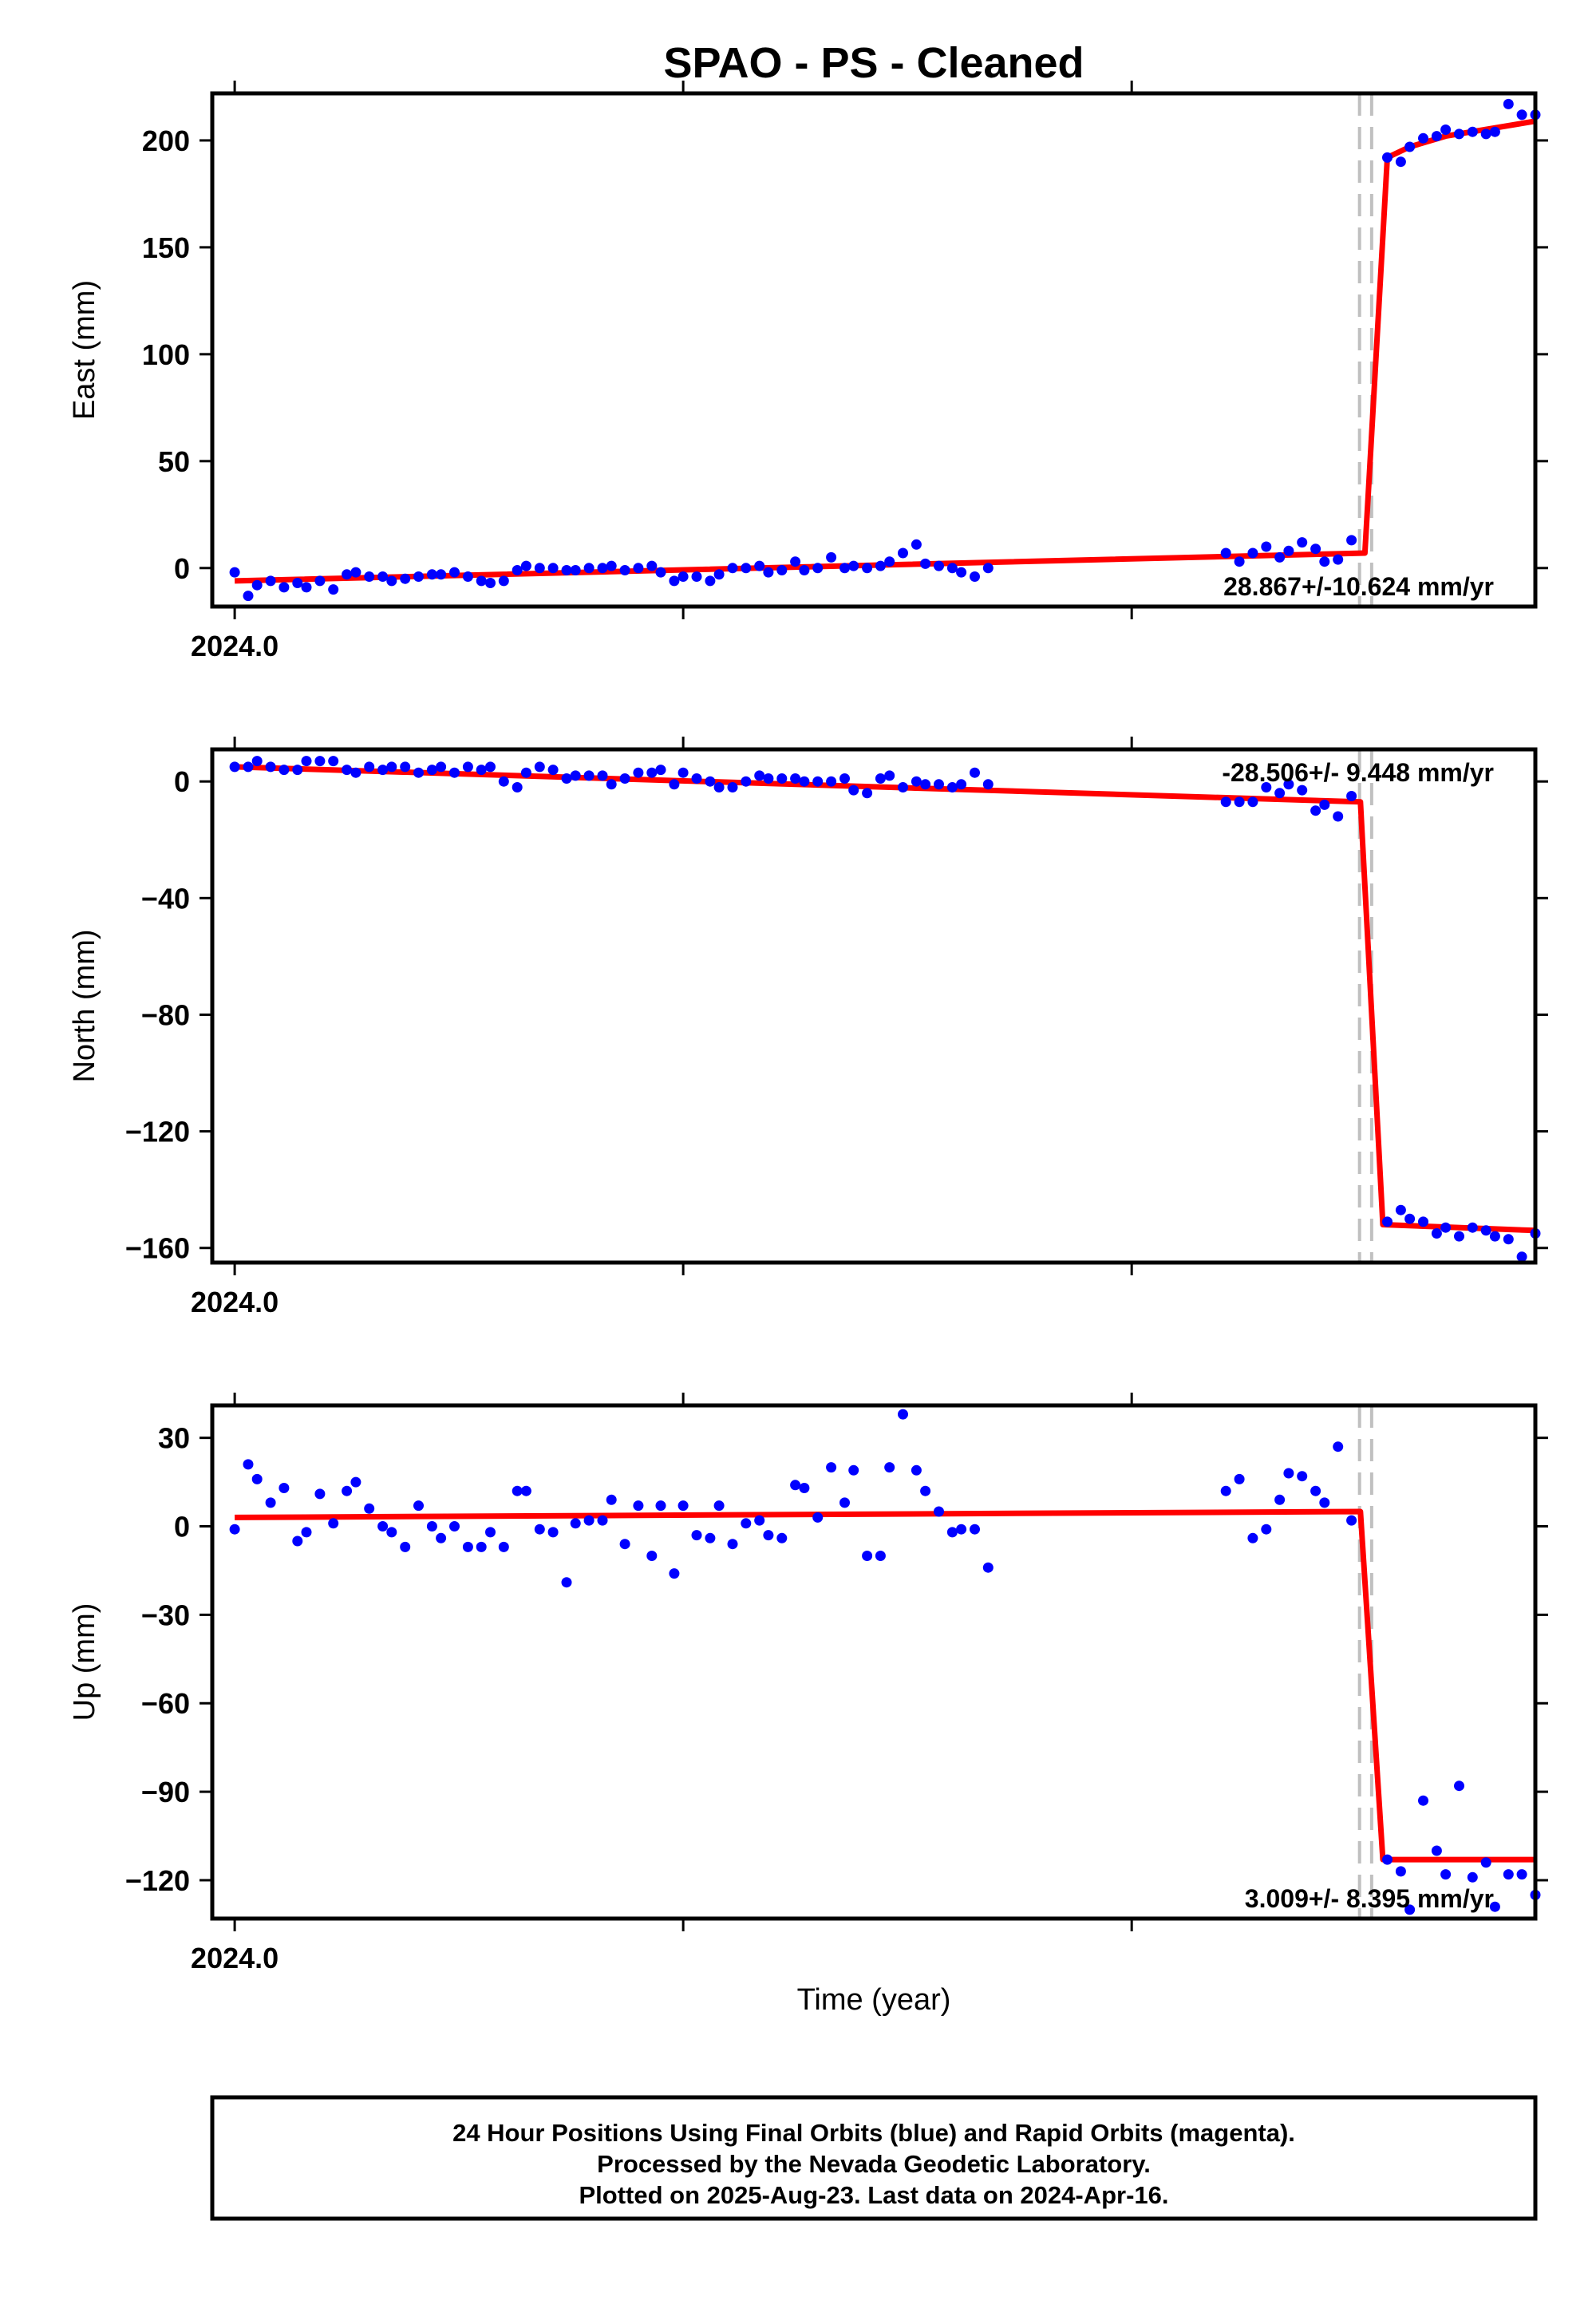  What do you see at coordinates (1369, 1898) in the screenshot?
I see `velocity-annotation: 3.009+/- 8.395 mm/yr` at bounding box center [1369, 1898].